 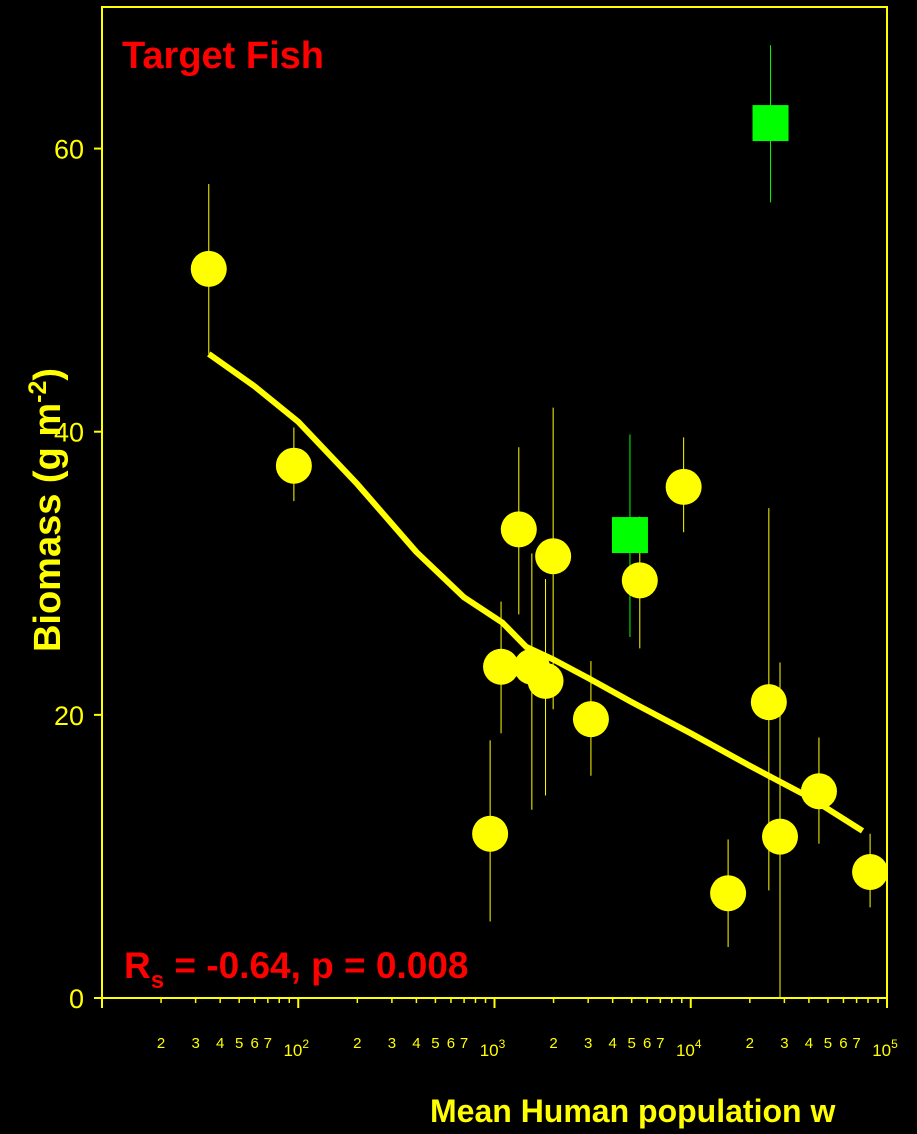 I want to click on y-tick-label: 20, so click(x=69, y=716).